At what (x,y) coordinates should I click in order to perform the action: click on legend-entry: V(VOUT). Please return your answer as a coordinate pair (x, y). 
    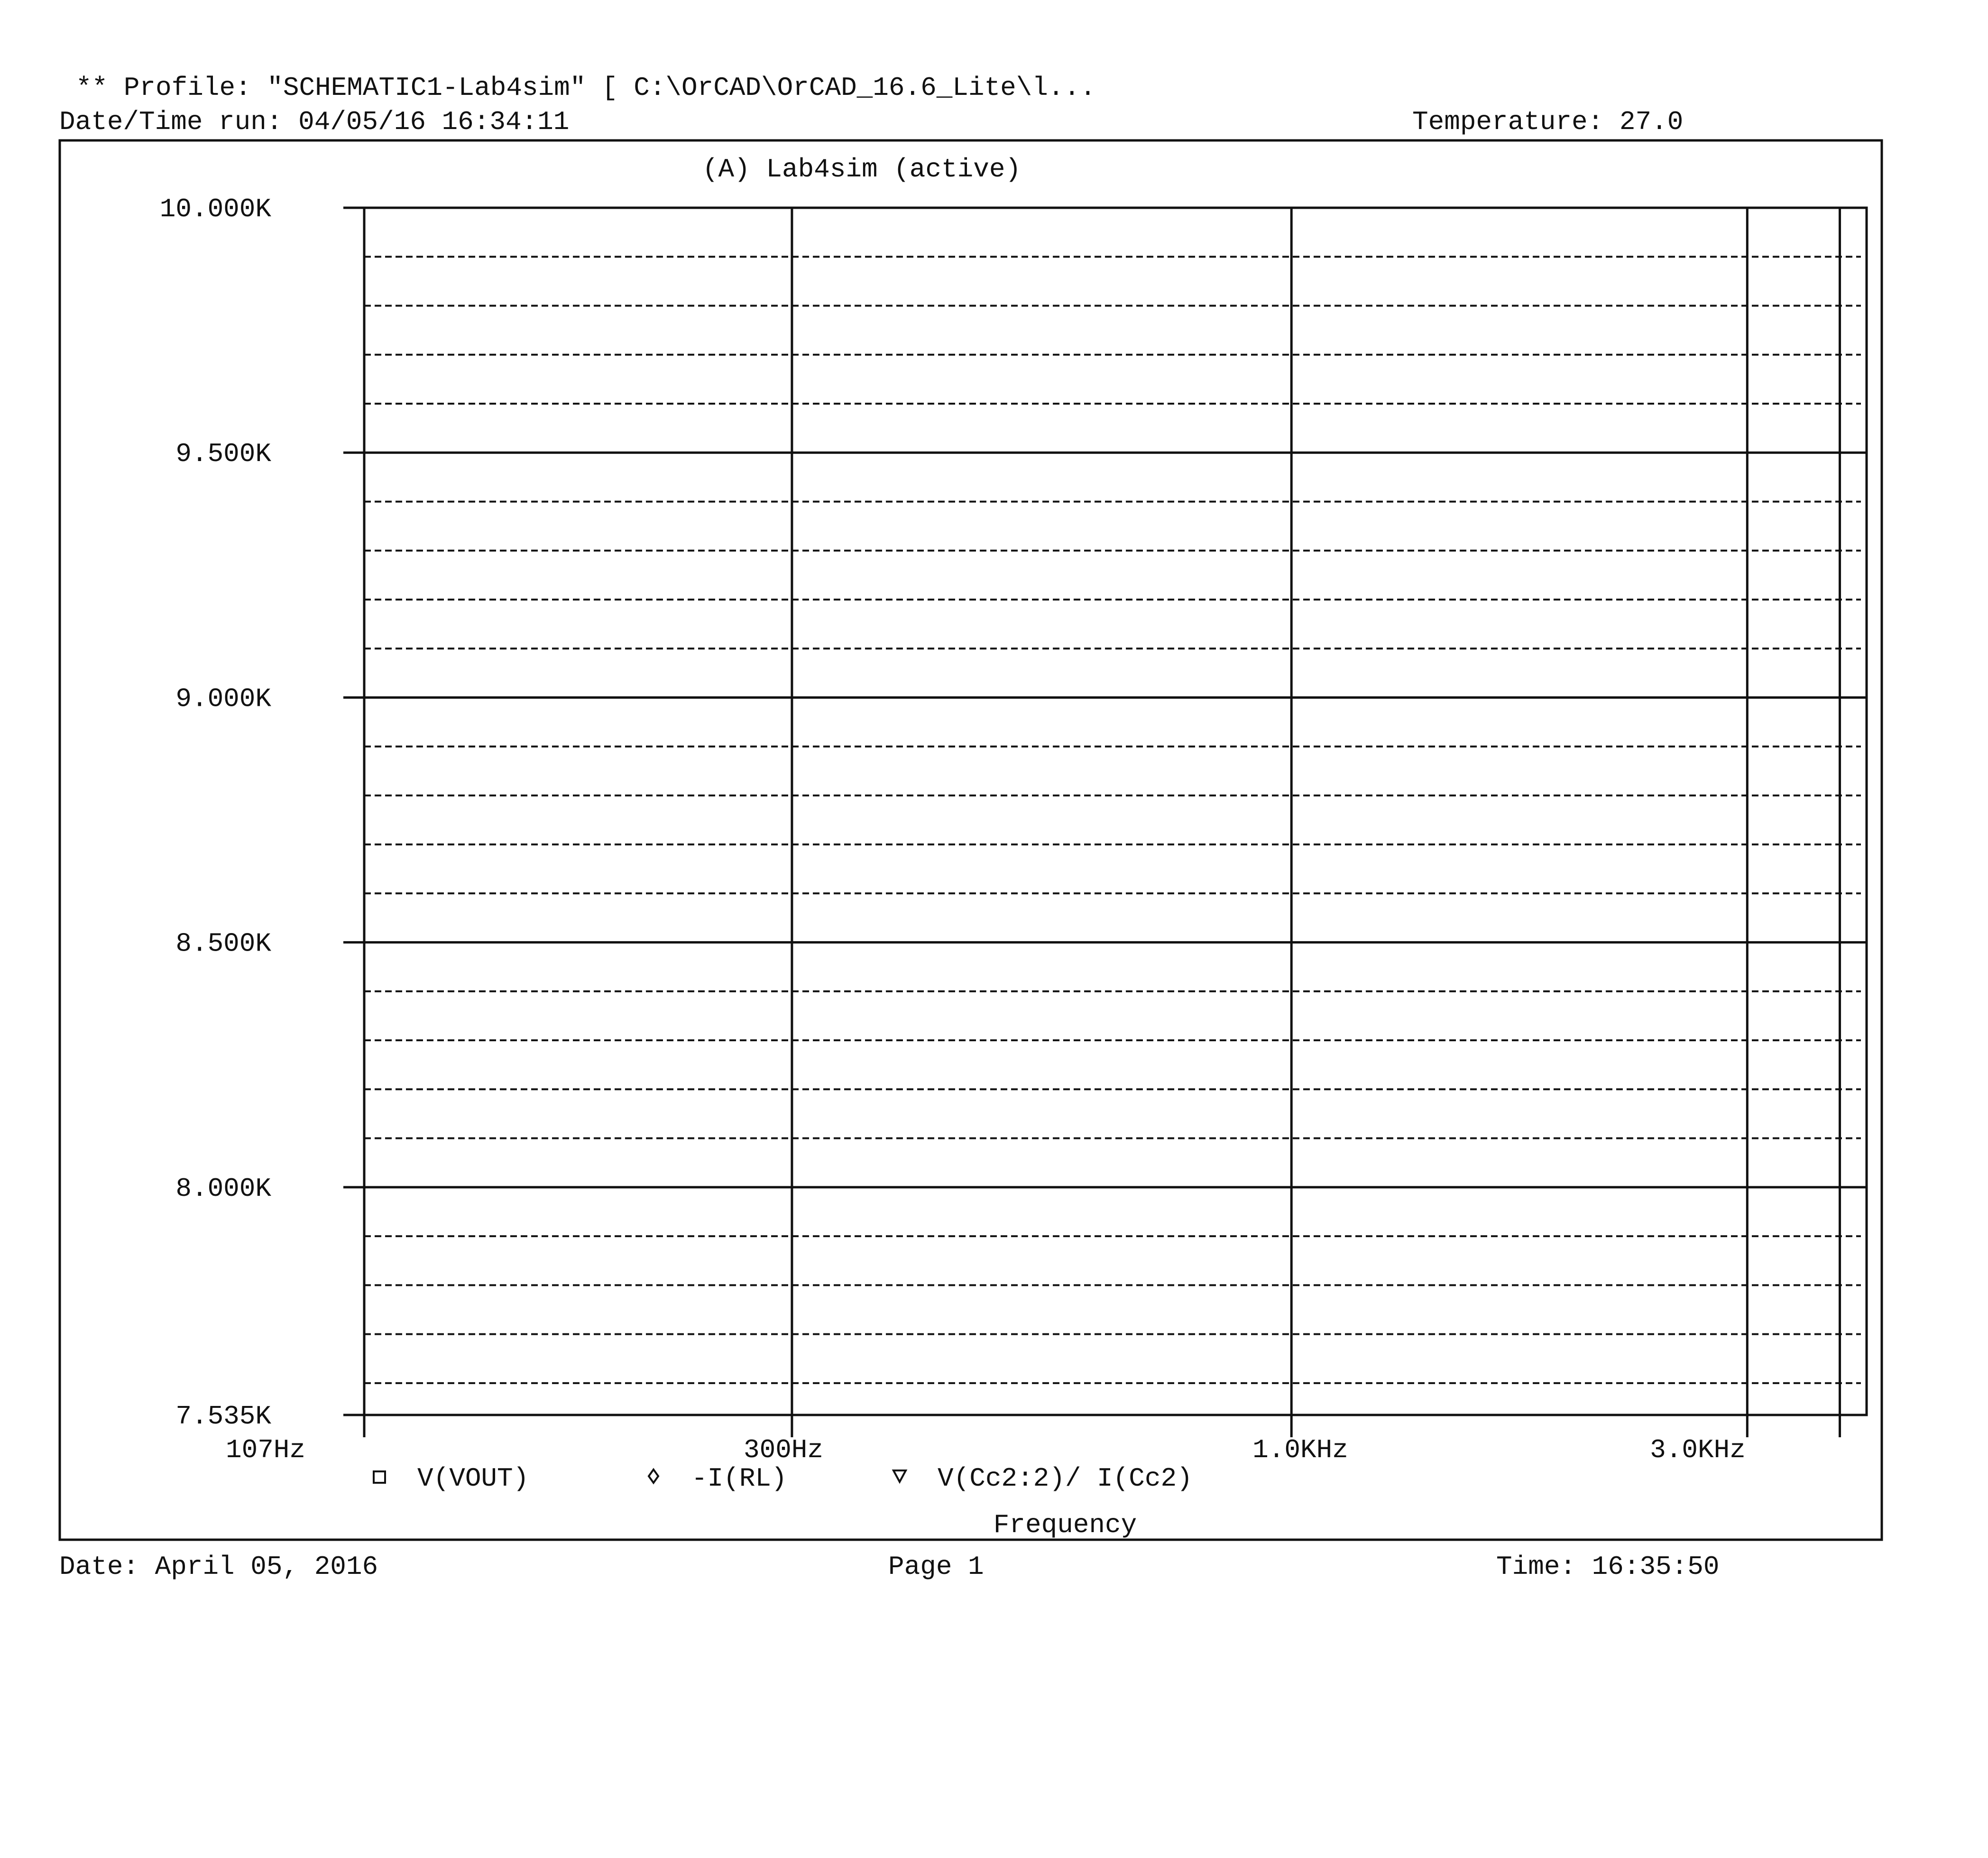
    Looking at the image, I should click on (473, 1478).